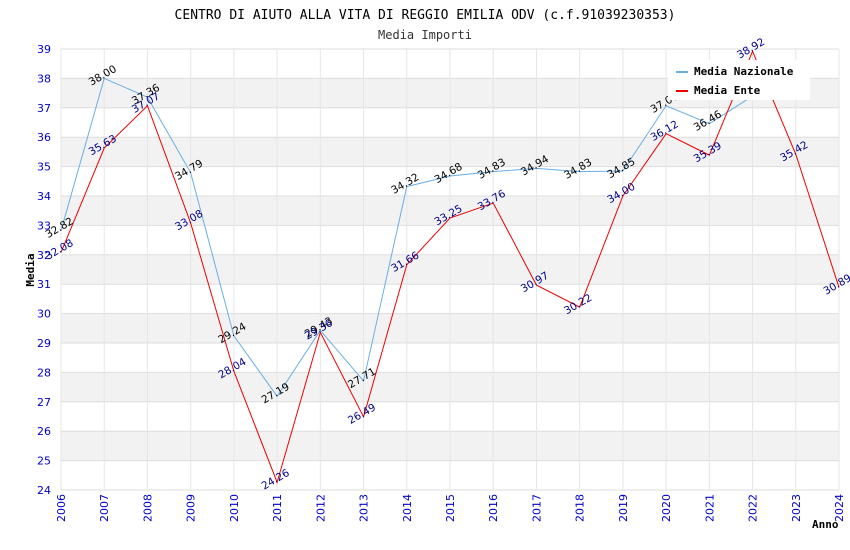 This screenshot has height=550, width=850. I want to click on y-tick-label: 28, so click(44, 372).